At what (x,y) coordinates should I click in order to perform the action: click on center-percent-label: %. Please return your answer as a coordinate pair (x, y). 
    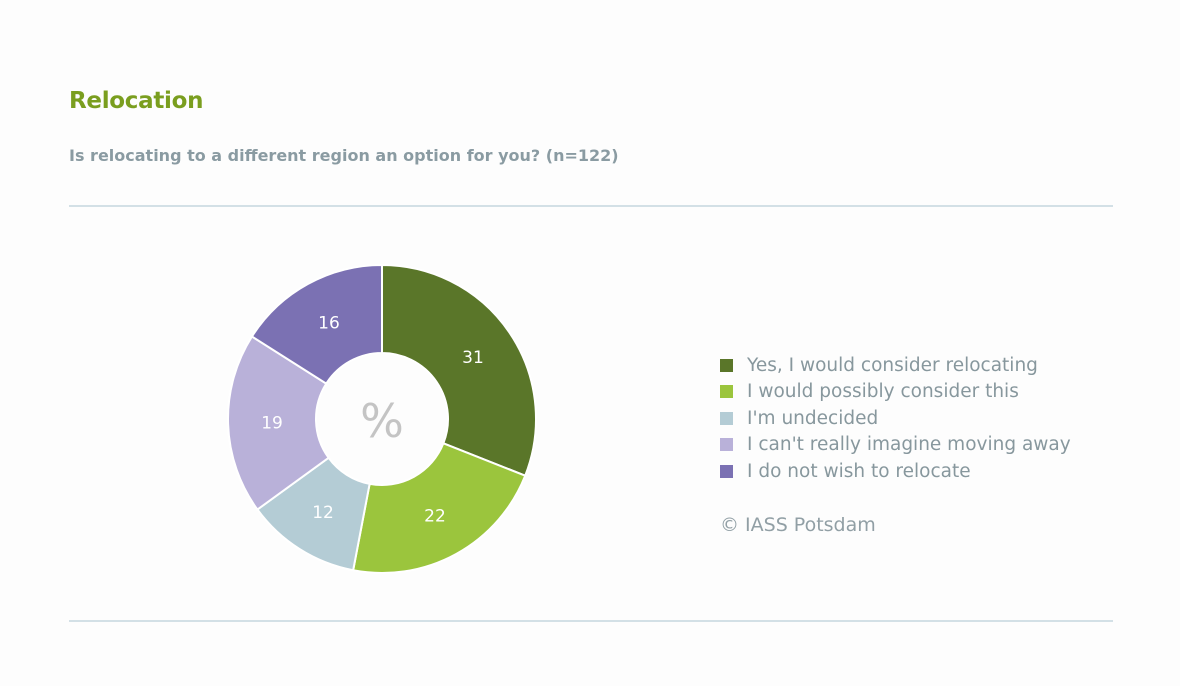
    Looking at the image, I should click on (382, 421).